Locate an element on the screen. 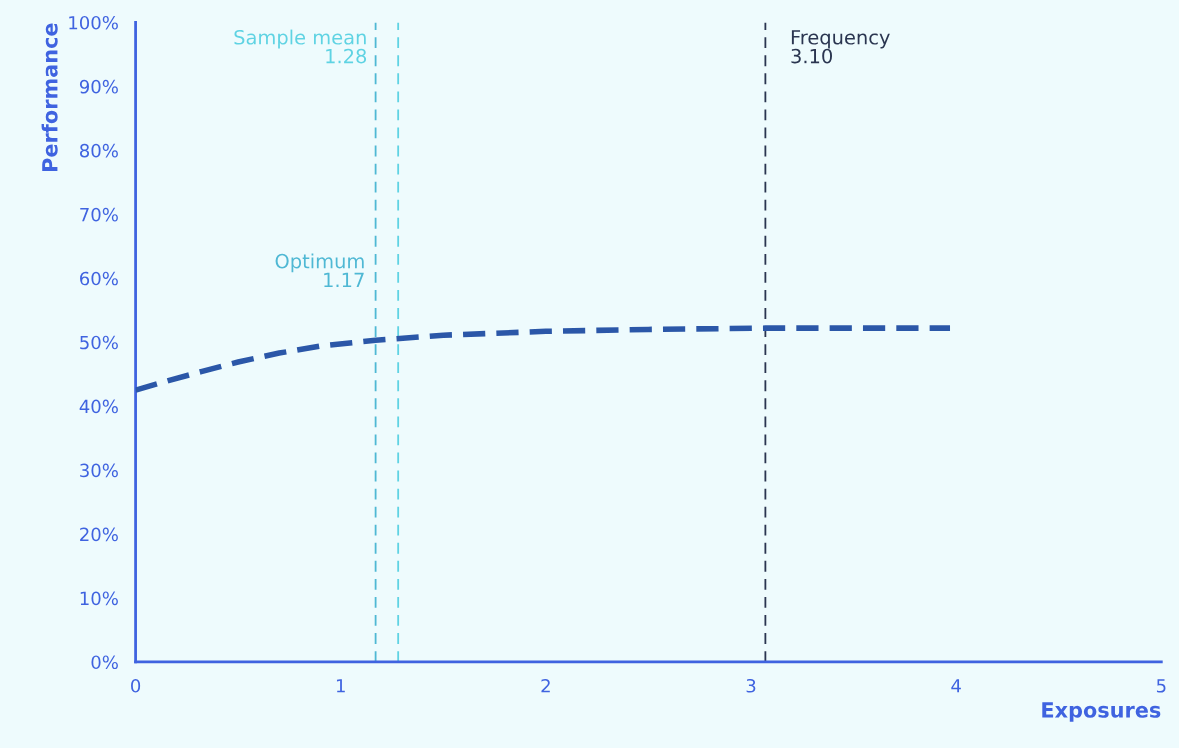 This screenshot has width=1179, height=748. y-tick-label: 40% is located at coordinates (98, 406).